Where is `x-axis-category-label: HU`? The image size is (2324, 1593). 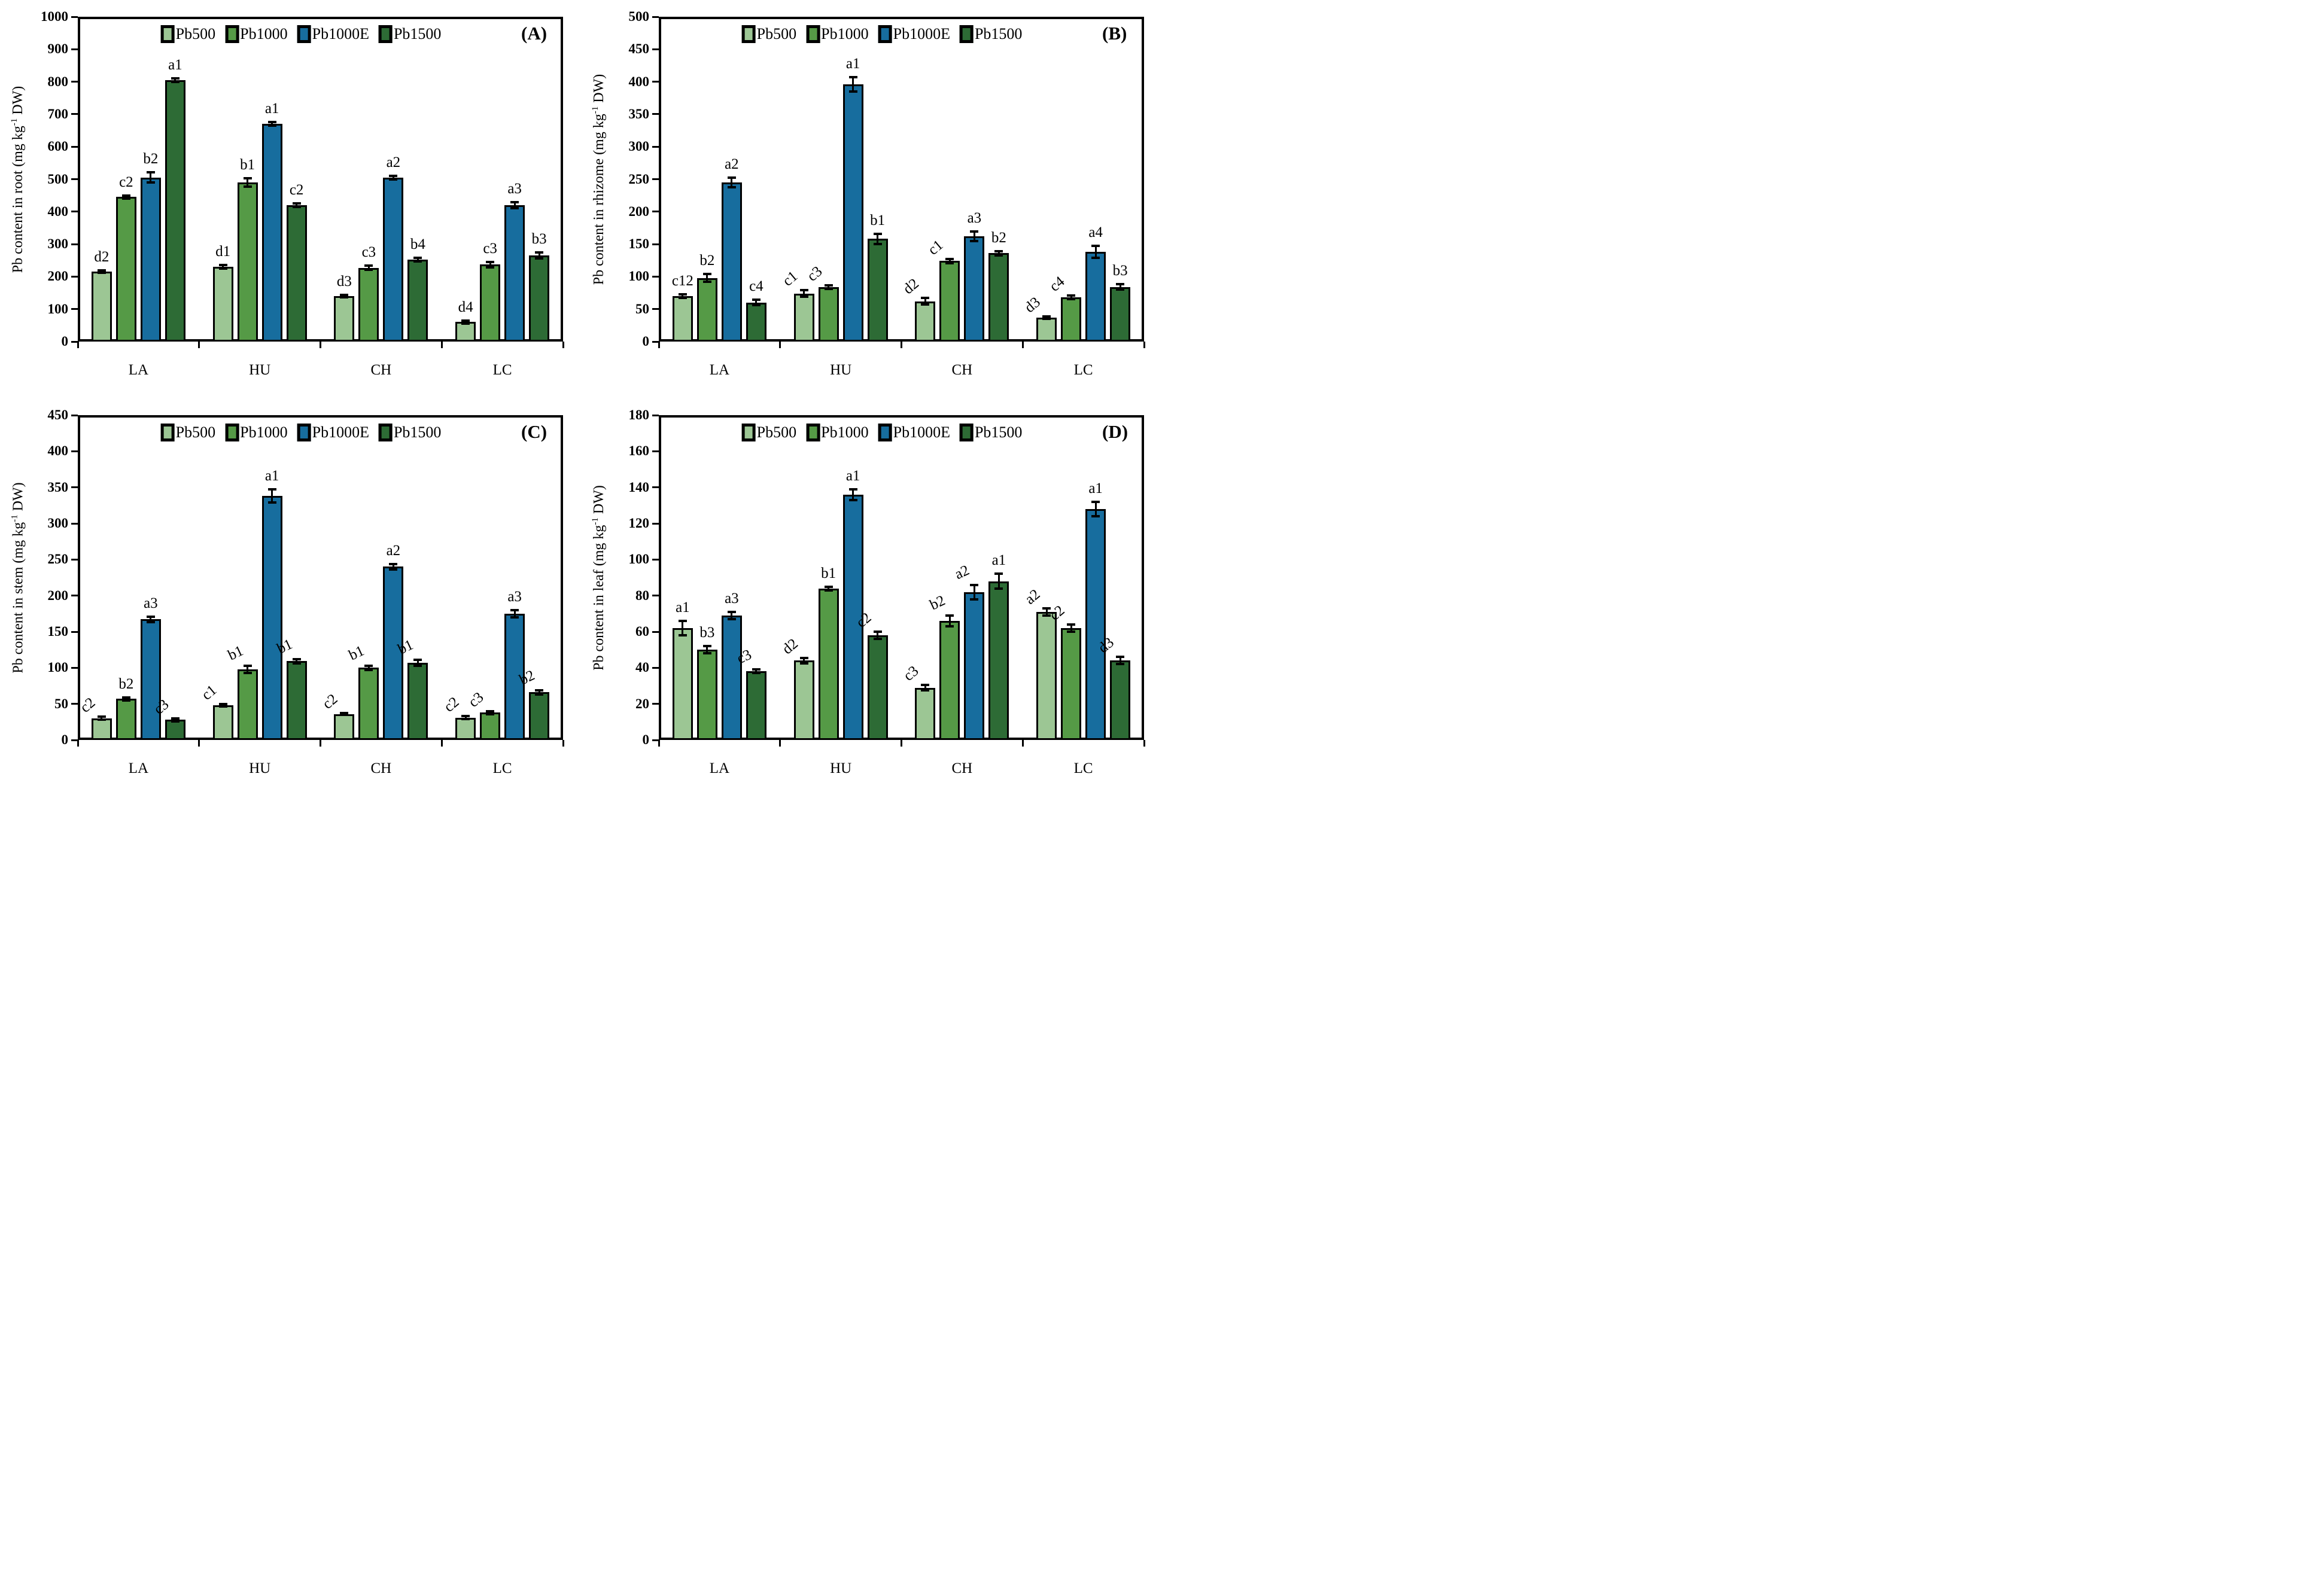
x-axis-category-label: HU is located at coordinates (841, 768).